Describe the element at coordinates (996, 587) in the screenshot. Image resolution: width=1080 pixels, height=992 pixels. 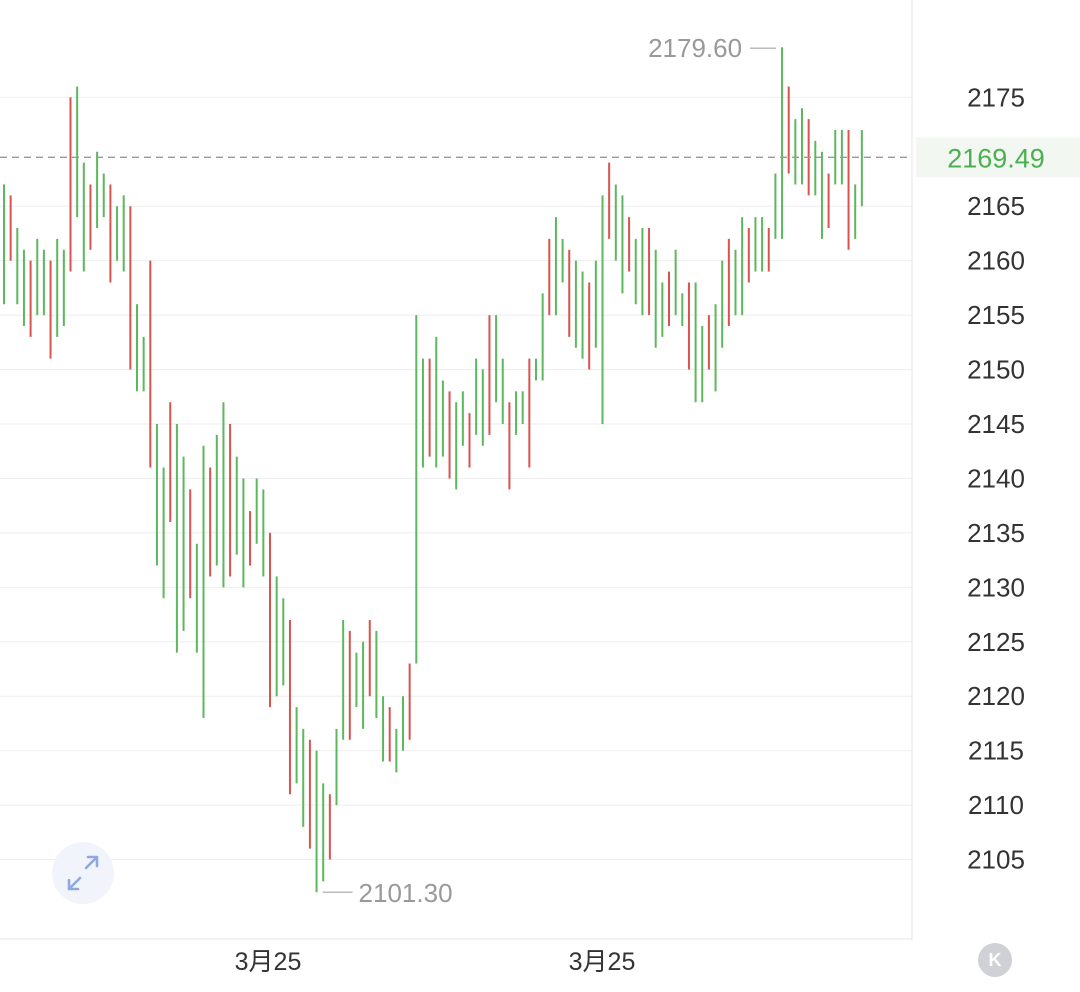
I see `y-tick-label: 2130` at that location.